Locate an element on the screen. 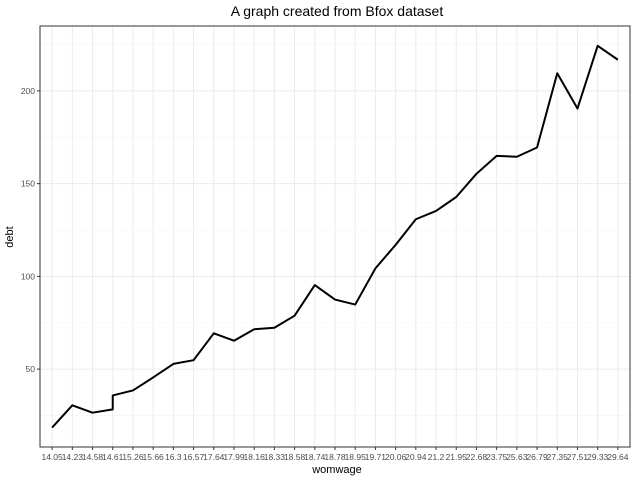  x-tick-label: 18.58 is located at coordinates (295, 457).